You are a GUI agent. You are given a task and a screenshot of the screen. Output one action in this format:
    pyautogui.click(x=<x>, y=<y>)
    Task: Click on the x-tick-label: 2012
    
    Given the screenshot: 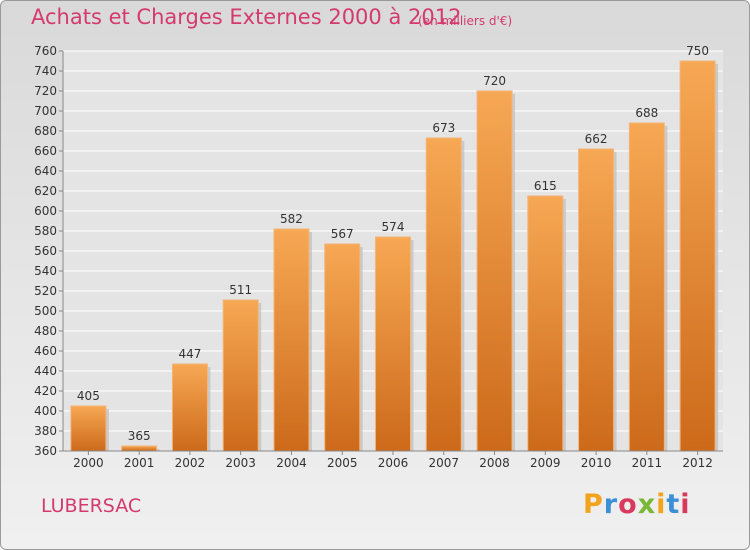 What is the action you would take?
    pyautogui.click(x=697, y=463)
    